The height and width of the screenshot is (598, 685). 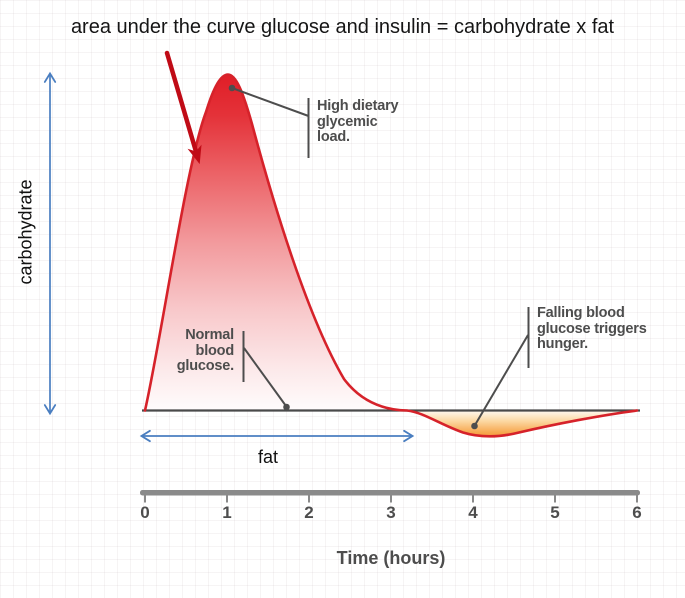 I want to click on x-axis-title: Time (hours), so click(x=391, y=558).